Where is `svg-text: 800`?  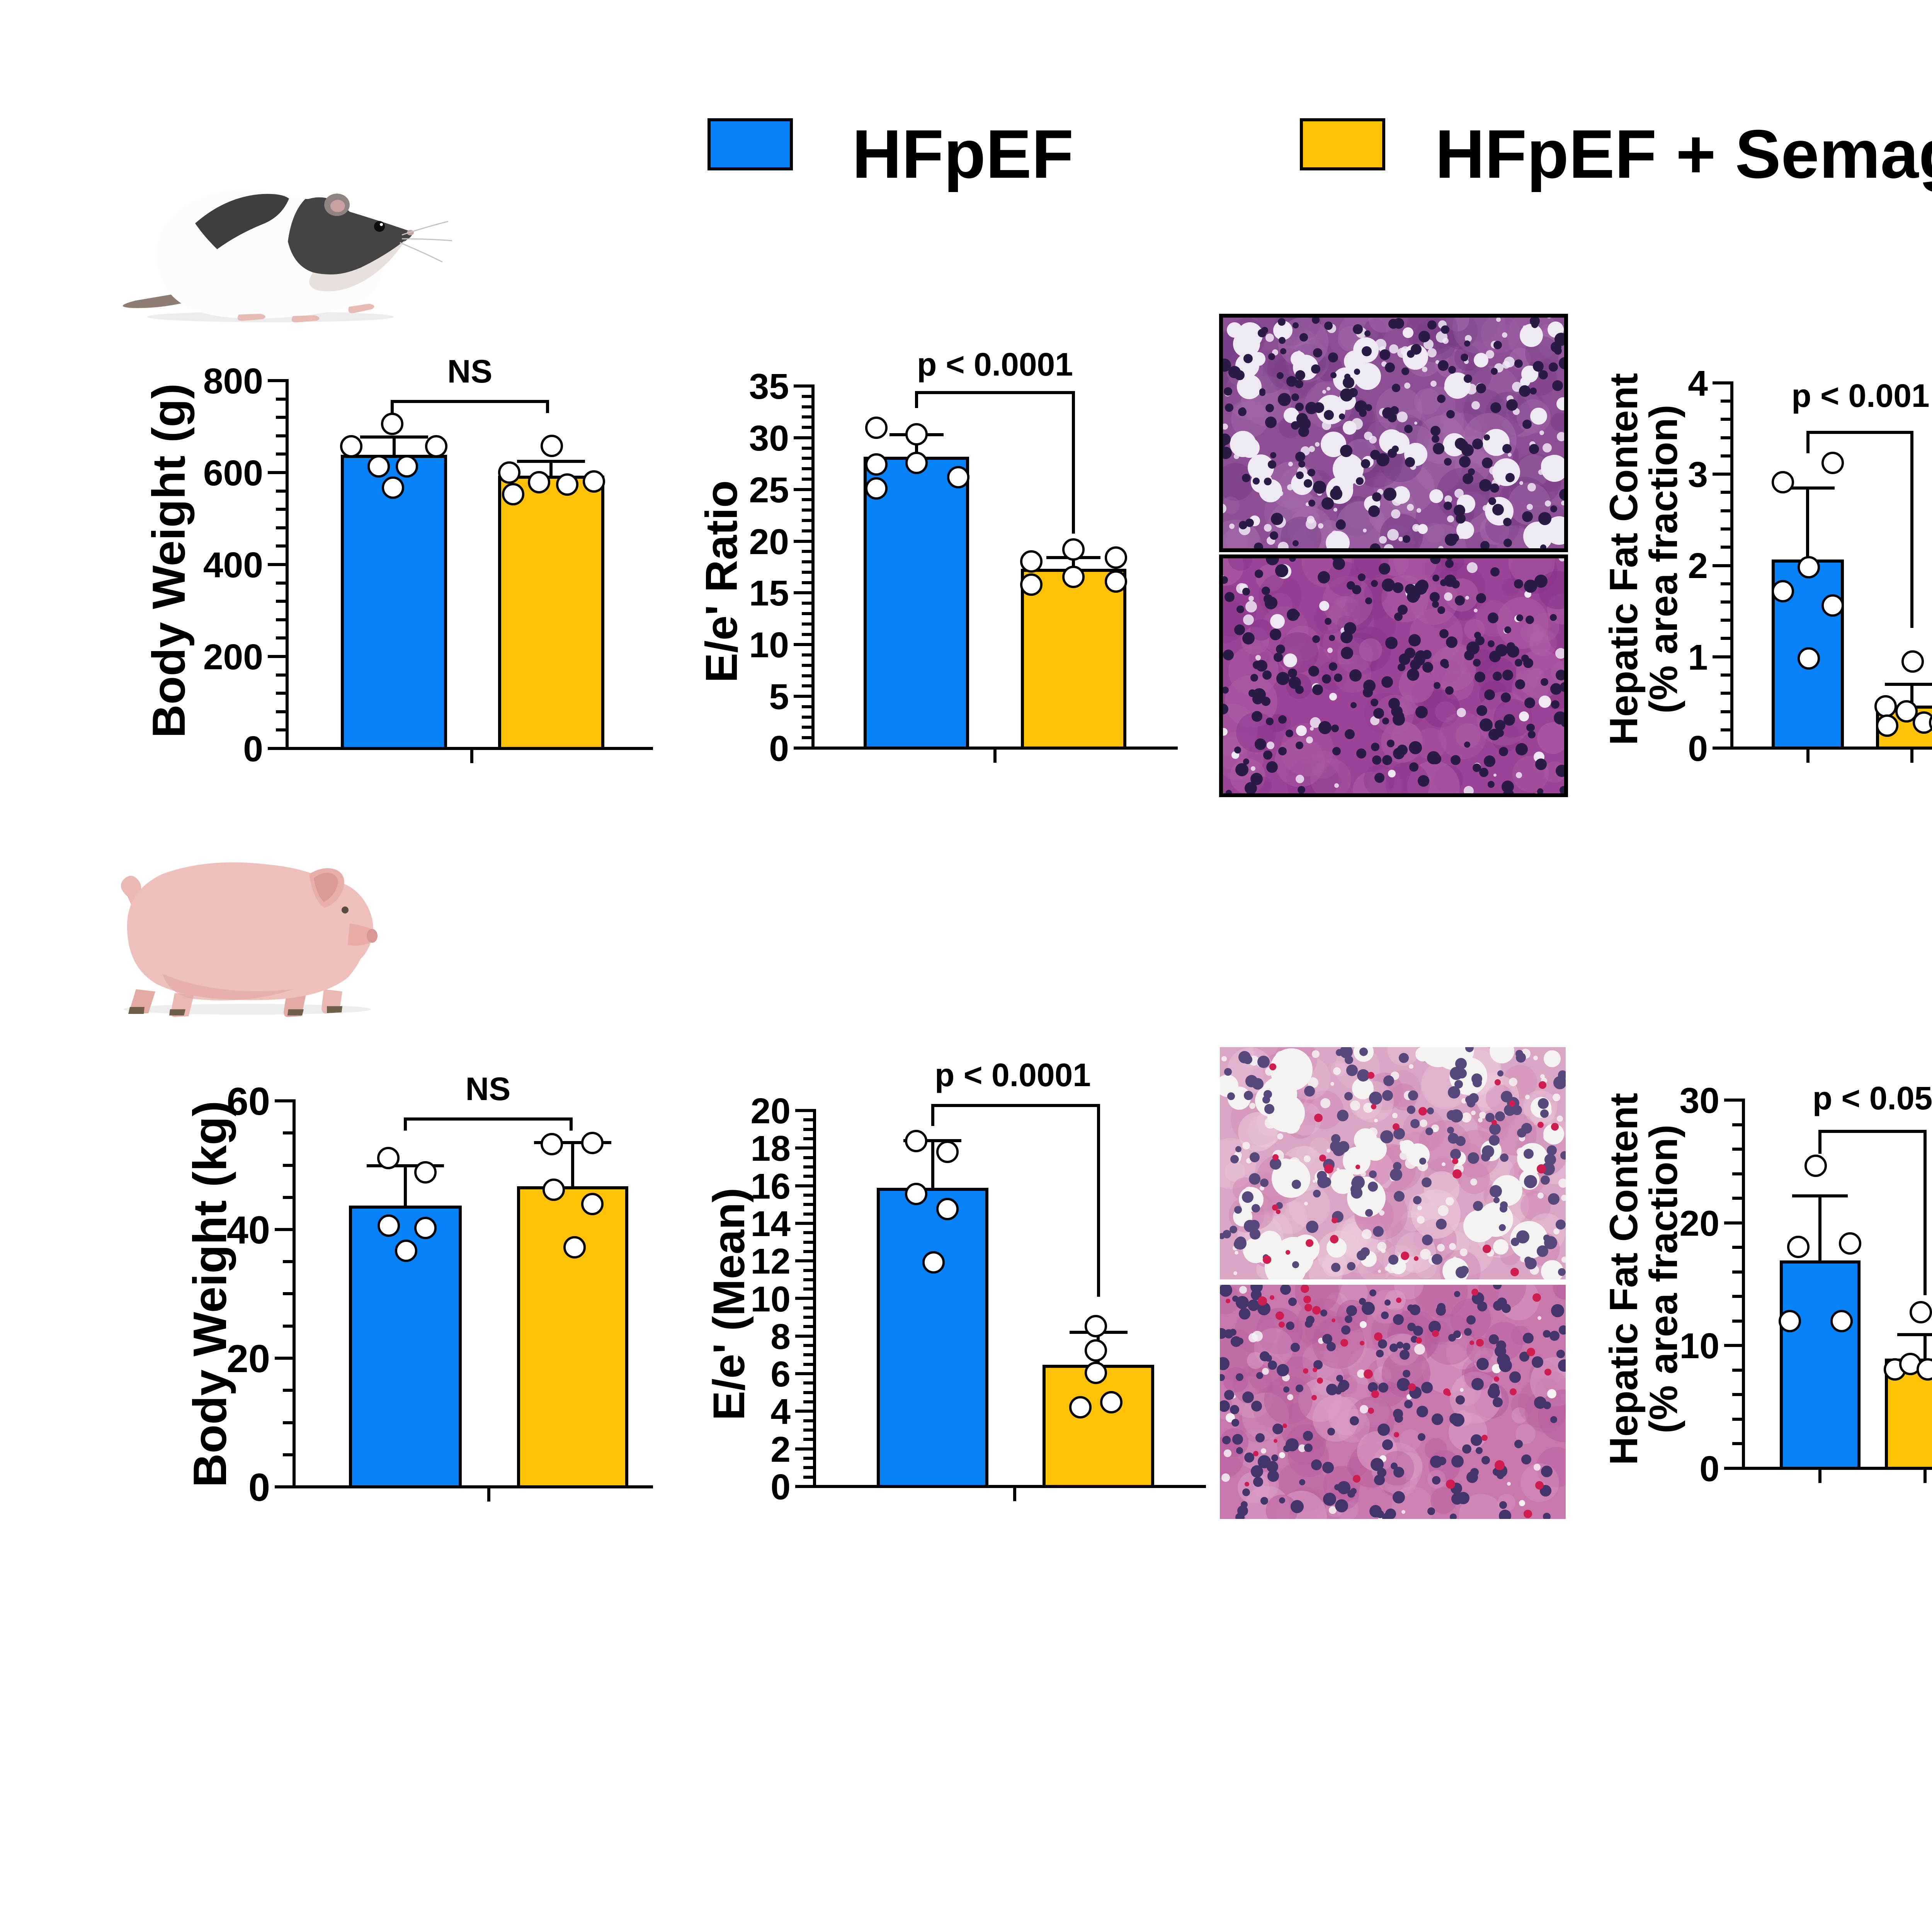 svg-text: 800 is located at coordinates (233, 381).